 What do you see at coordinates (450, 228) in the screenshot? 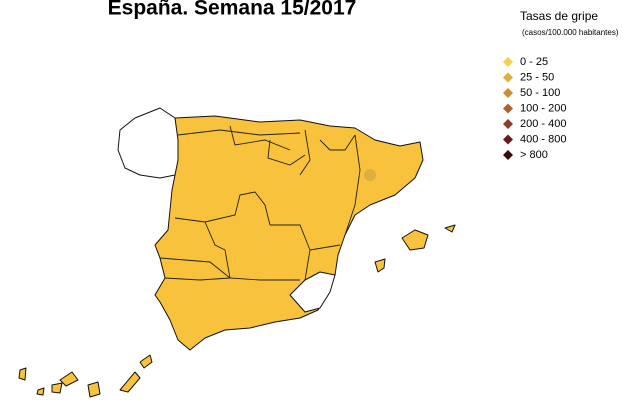
I see `menorca` at bounding box center [450, 228].